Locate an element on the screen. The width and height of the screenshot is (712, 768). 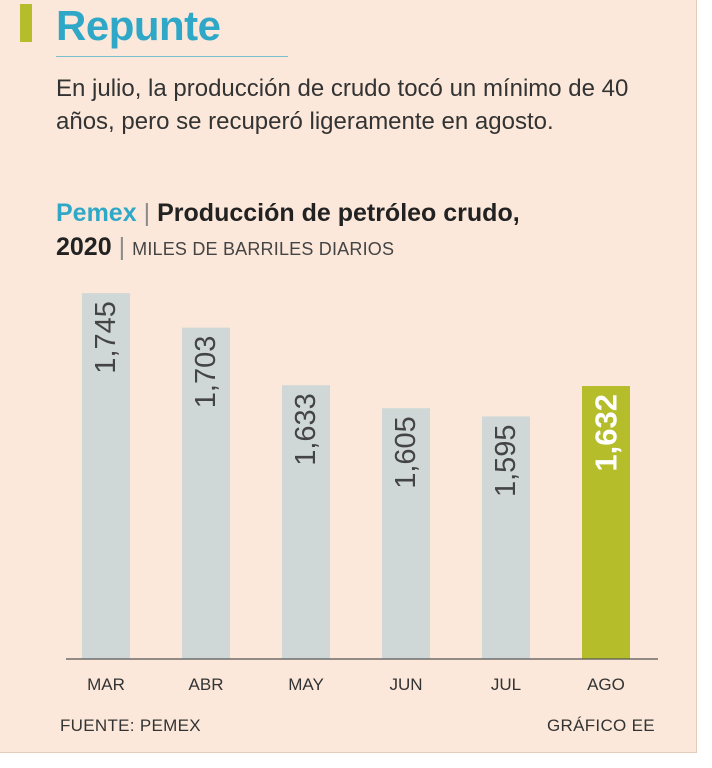
x-tick-label-may: MAY is located at coordinates (306, 684).